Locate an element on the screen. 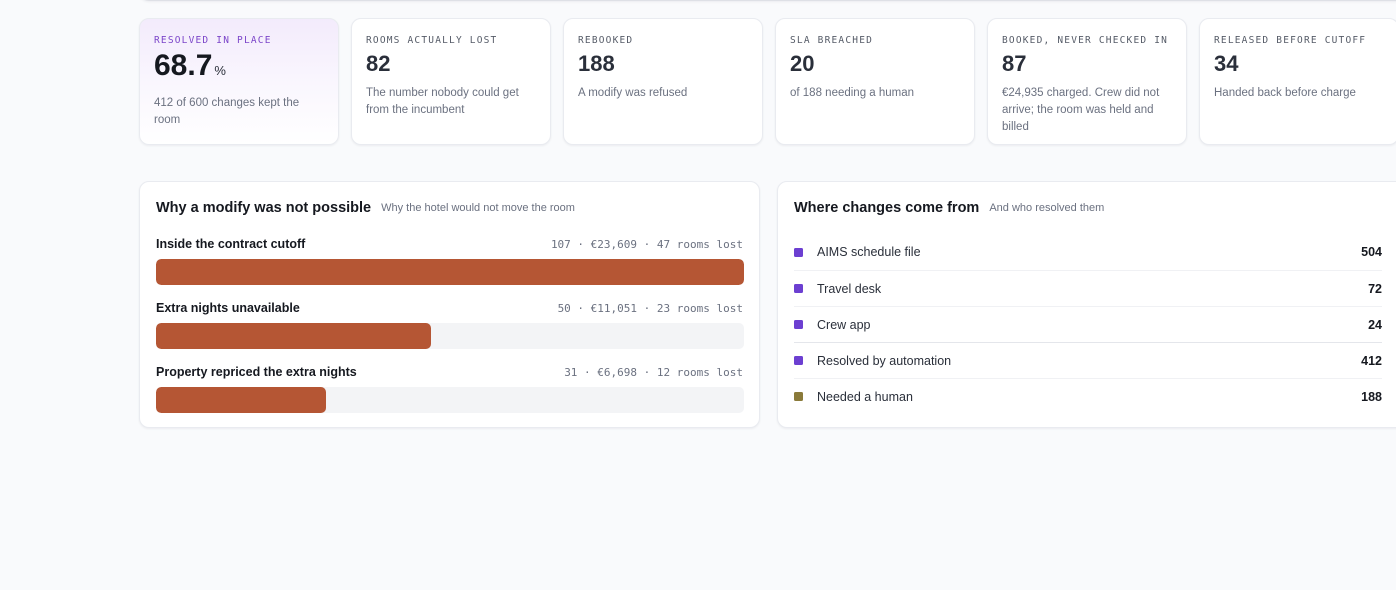  kpi-value: 188 is located at coordinates (596, 63).